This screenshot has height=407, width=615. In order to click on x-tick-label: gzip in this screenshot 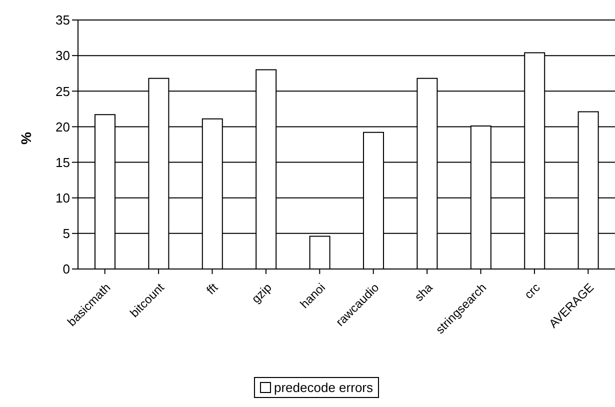, I will do `click(261, 293)`.